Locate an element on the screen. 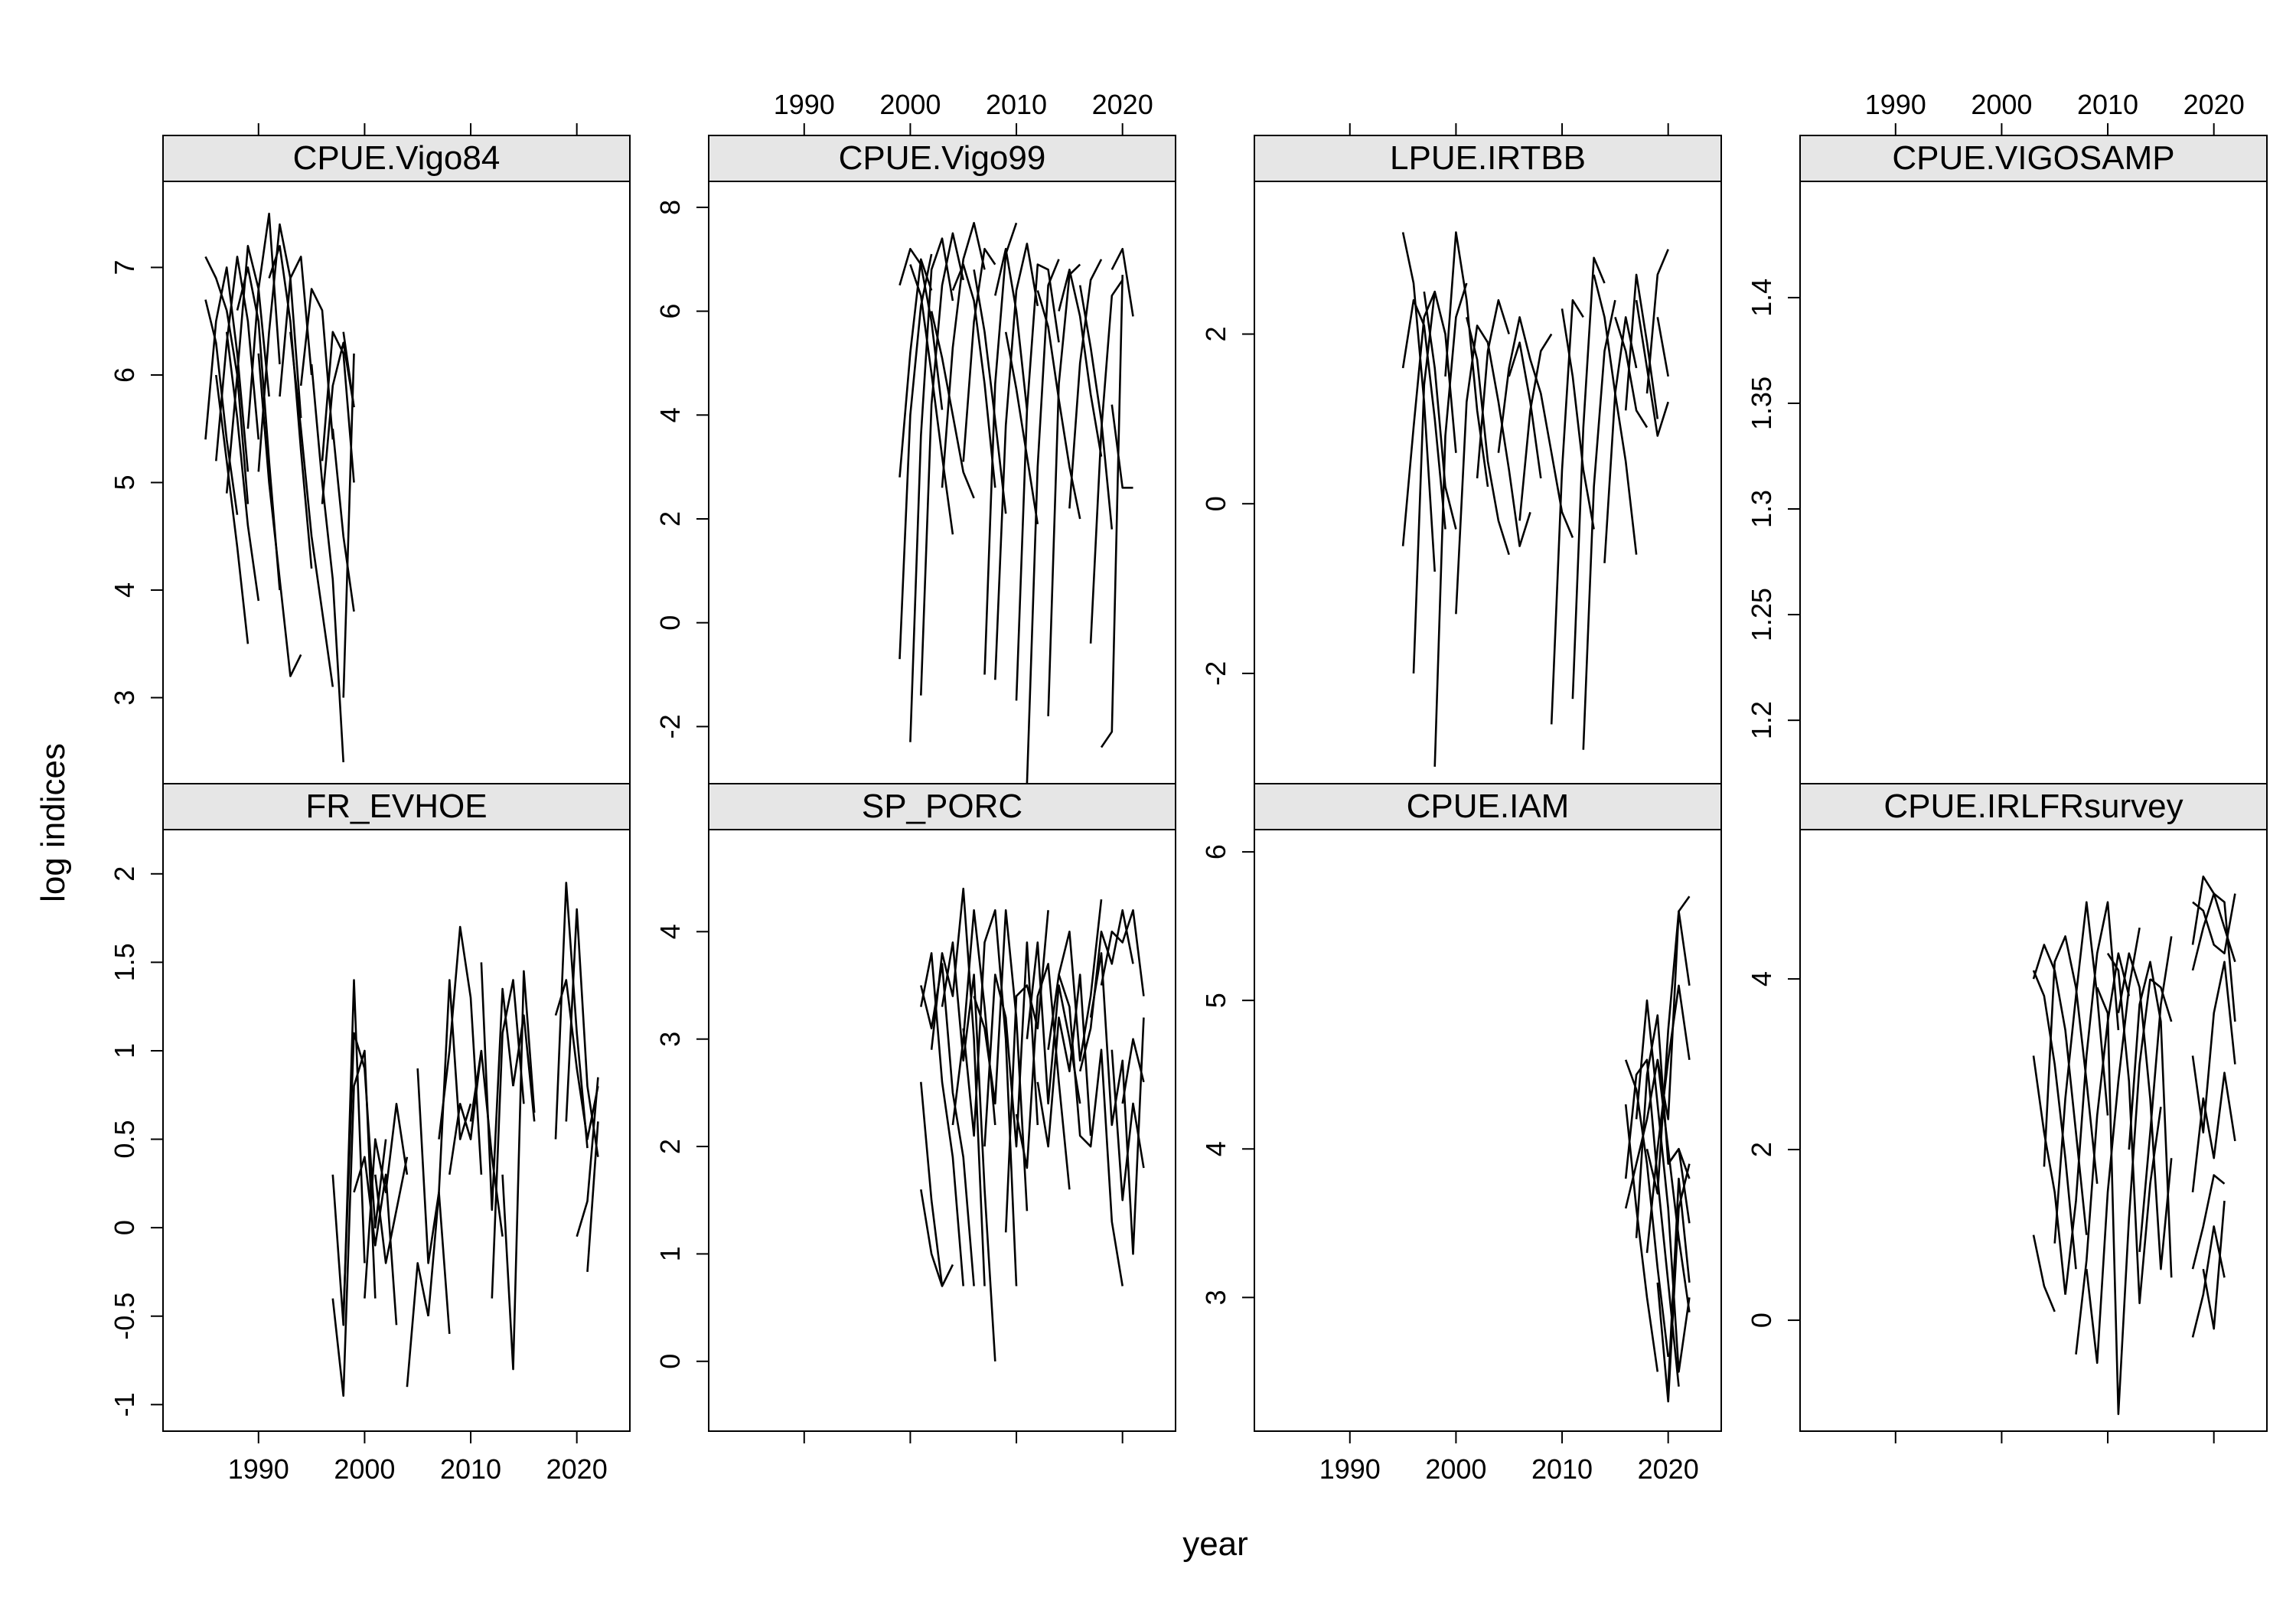  panel-title: LPUE.IRTBB is located at coordinates (1488, 158).